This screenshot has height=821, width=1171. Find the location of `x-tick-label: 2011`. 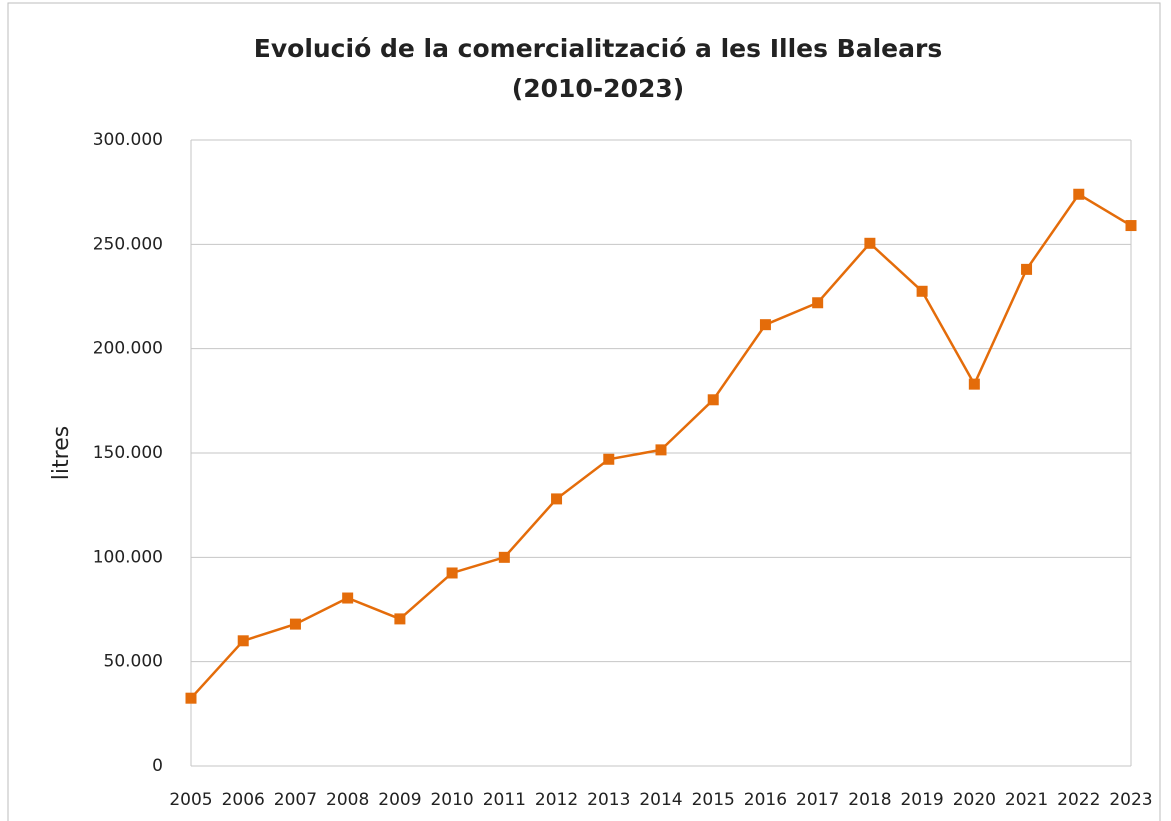

x-tick-label: 2011 is located at coordinates (504, 800).